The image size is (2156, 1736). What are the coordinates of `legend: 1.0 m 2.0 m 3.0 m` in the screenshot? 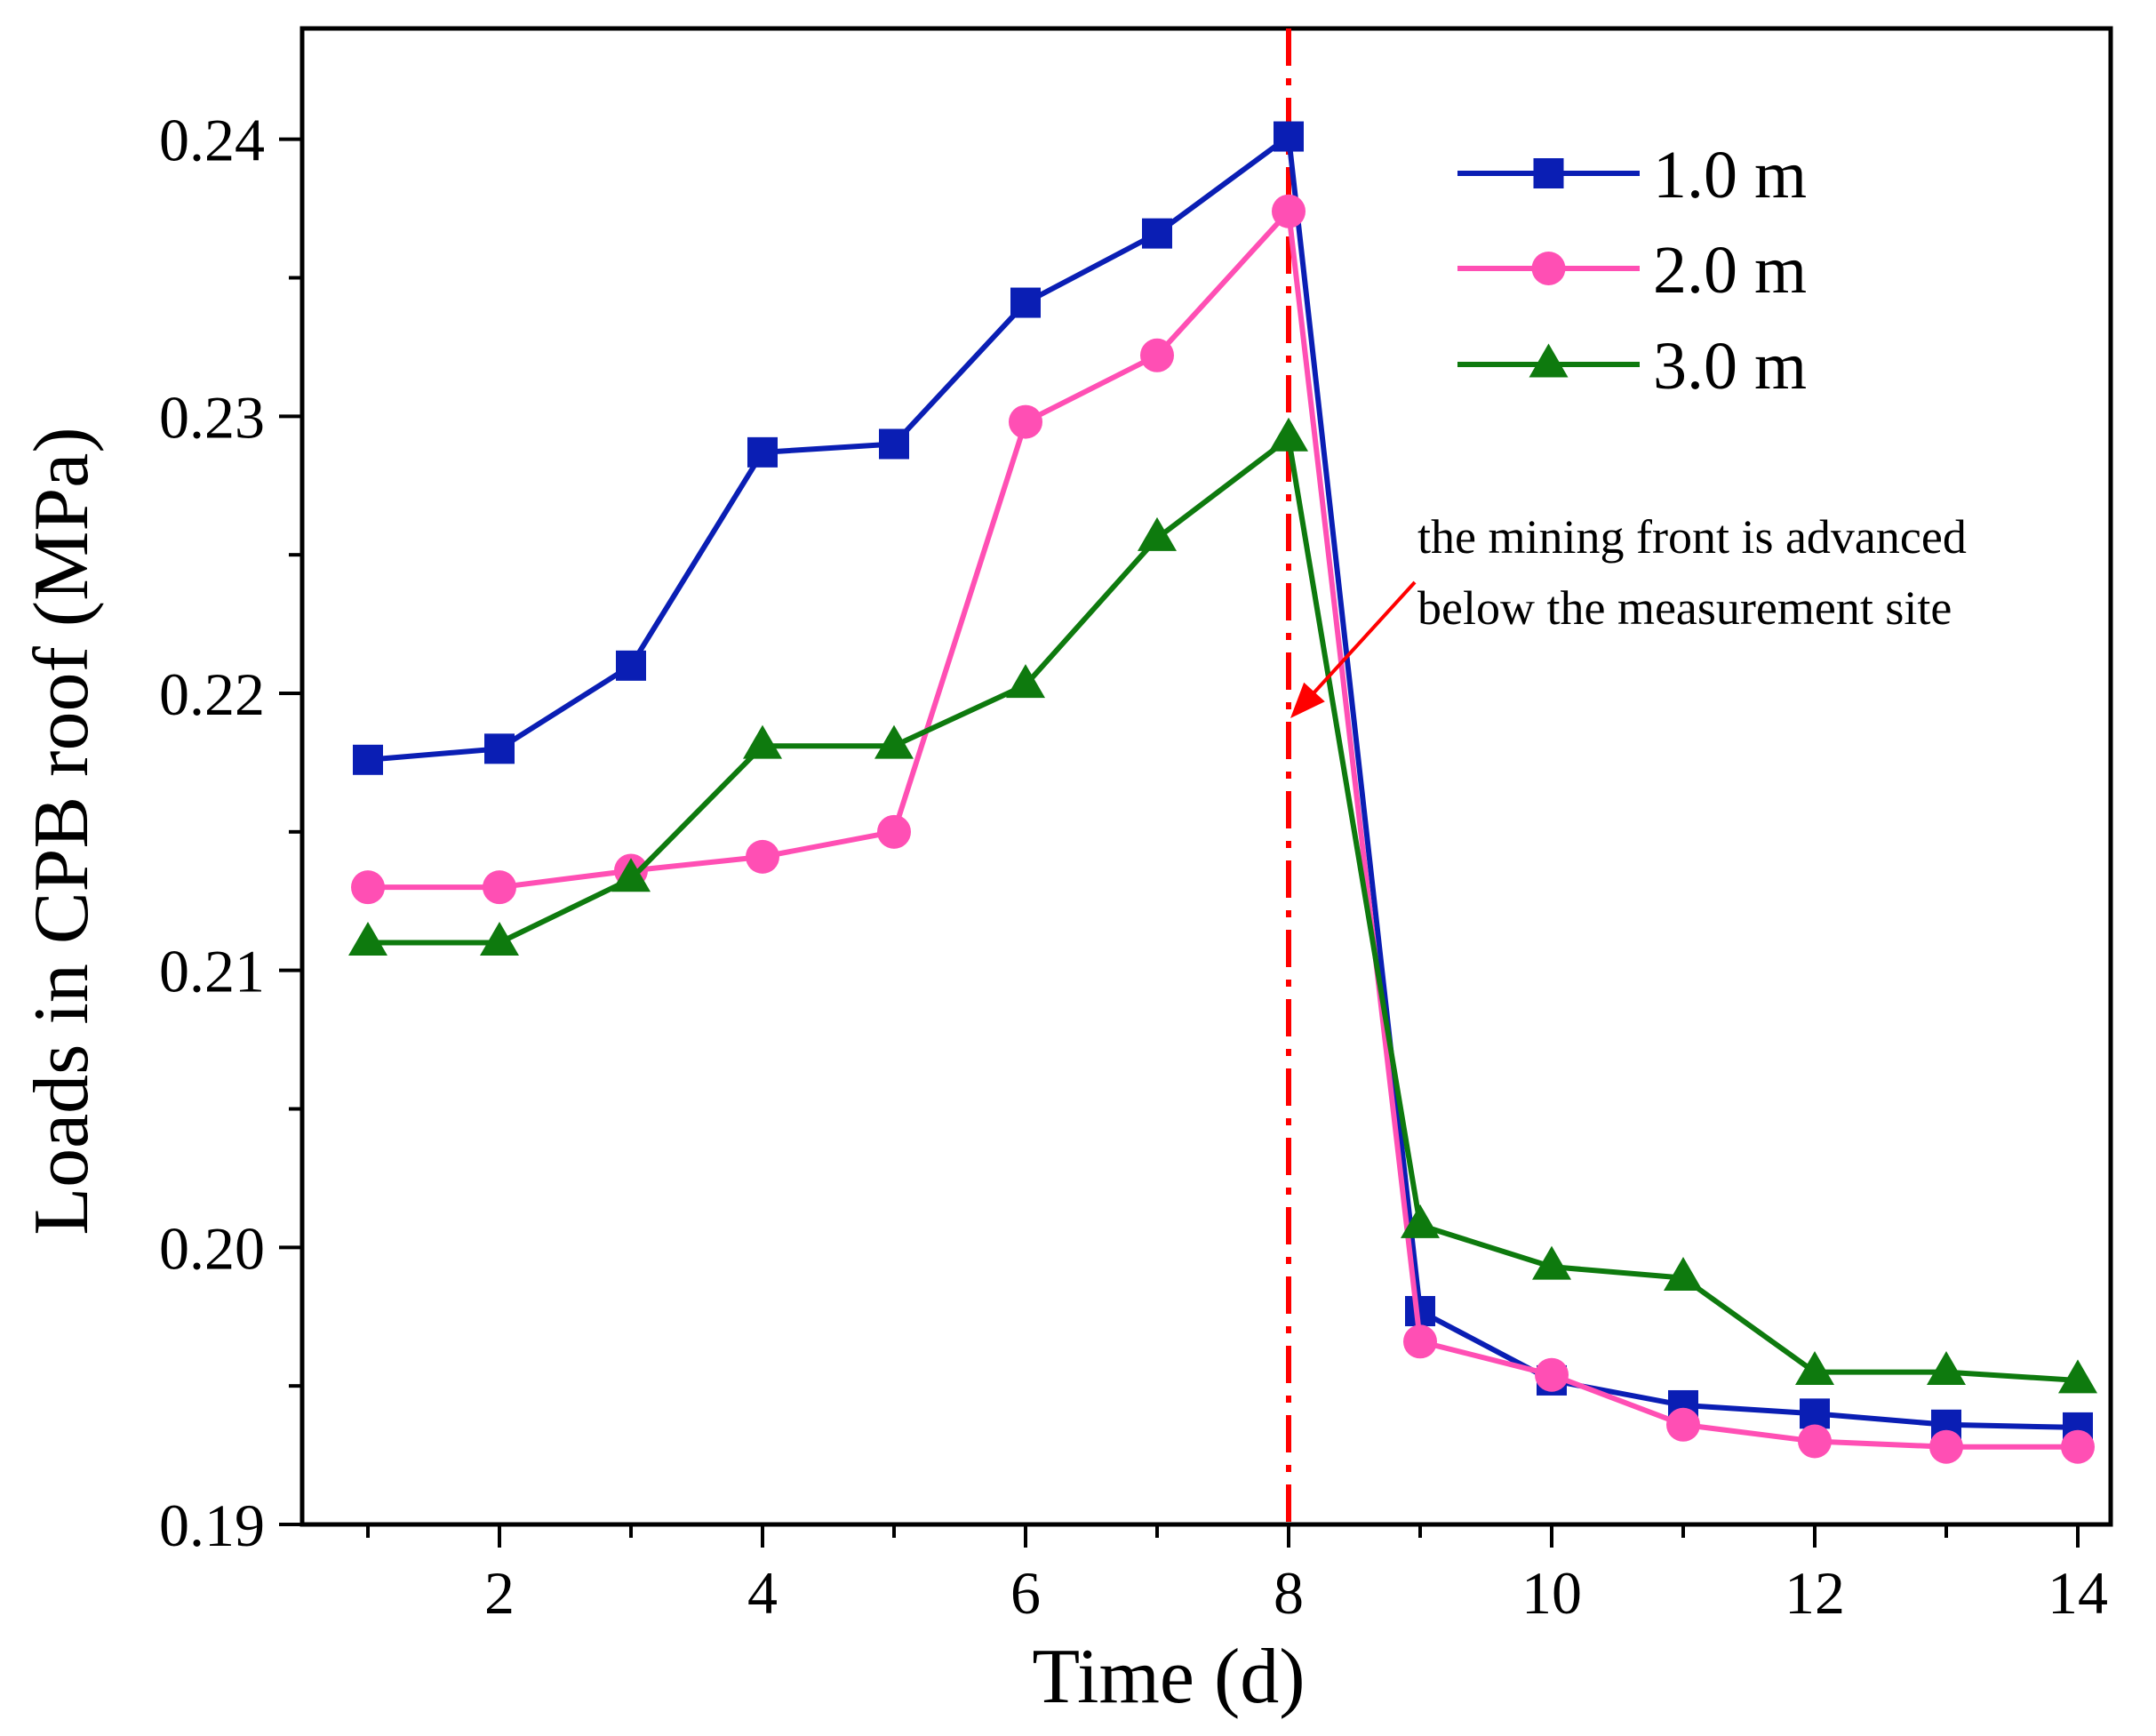 It's located at (1632, 271).